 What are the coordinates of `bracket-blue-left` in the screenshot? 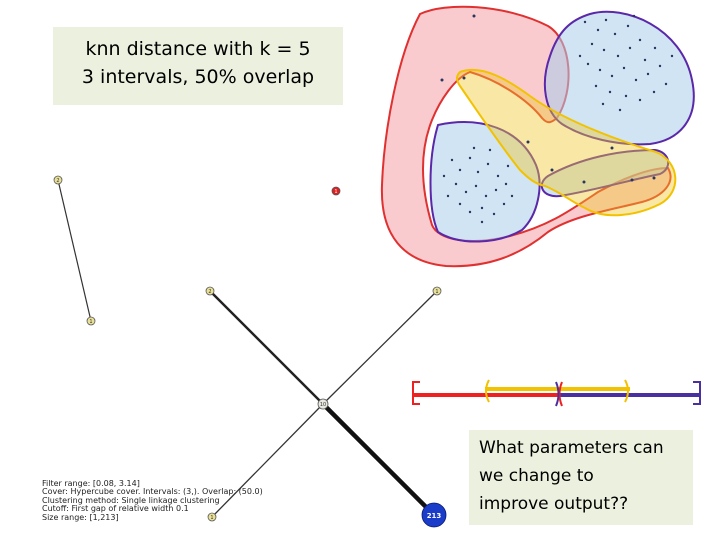 It's located at (557, 394).